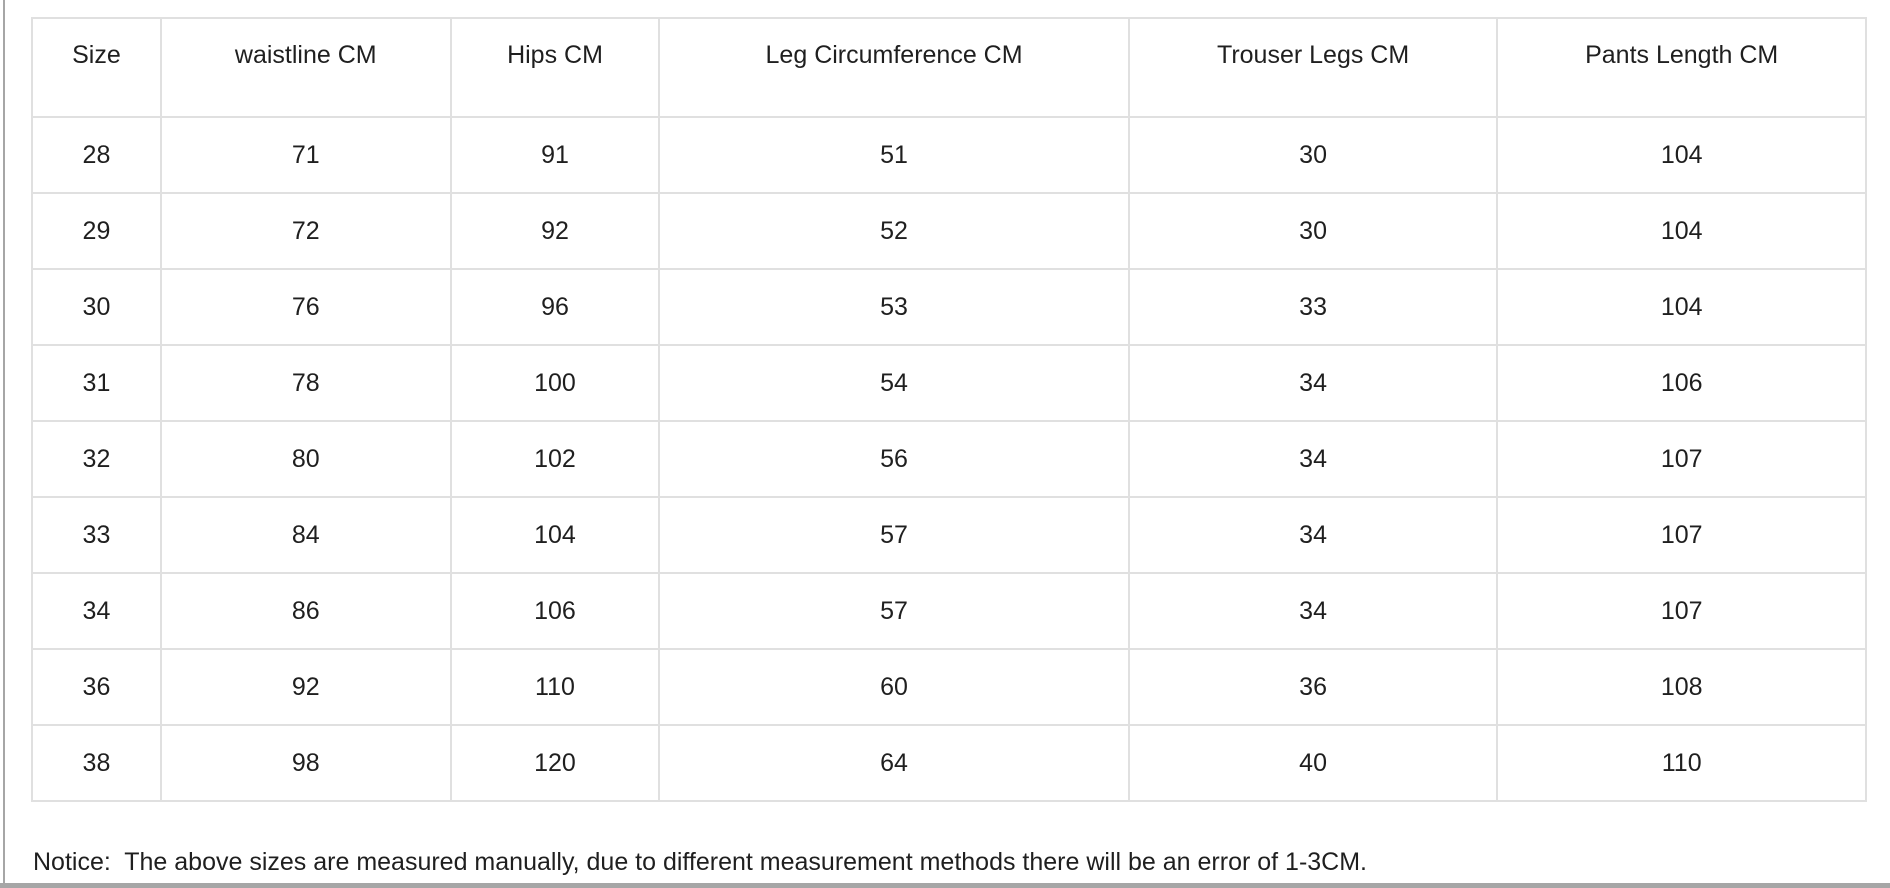  I want to click on table-cell: 91, so click(555, 155).